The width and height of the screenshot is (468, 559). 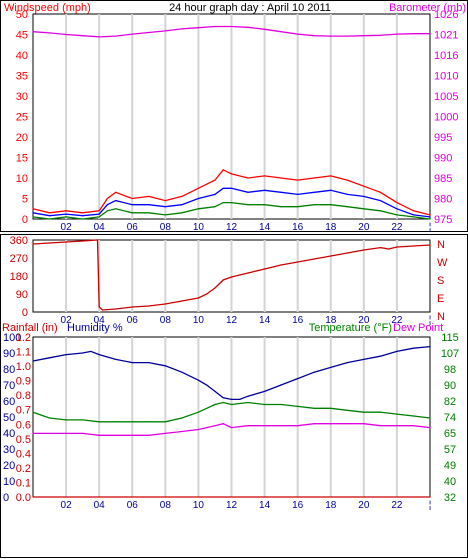 I want to click on temperature-tick-label: 90, so click(x=450, y=386).